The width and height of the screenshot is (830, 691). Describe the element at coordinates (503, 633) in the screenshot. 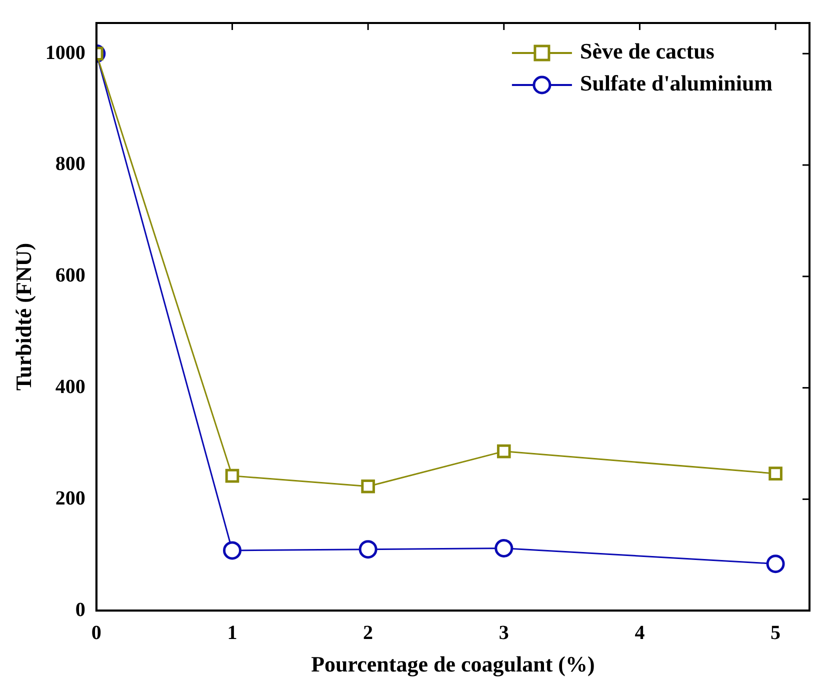

I see `x-tick-label: 3` at that location.